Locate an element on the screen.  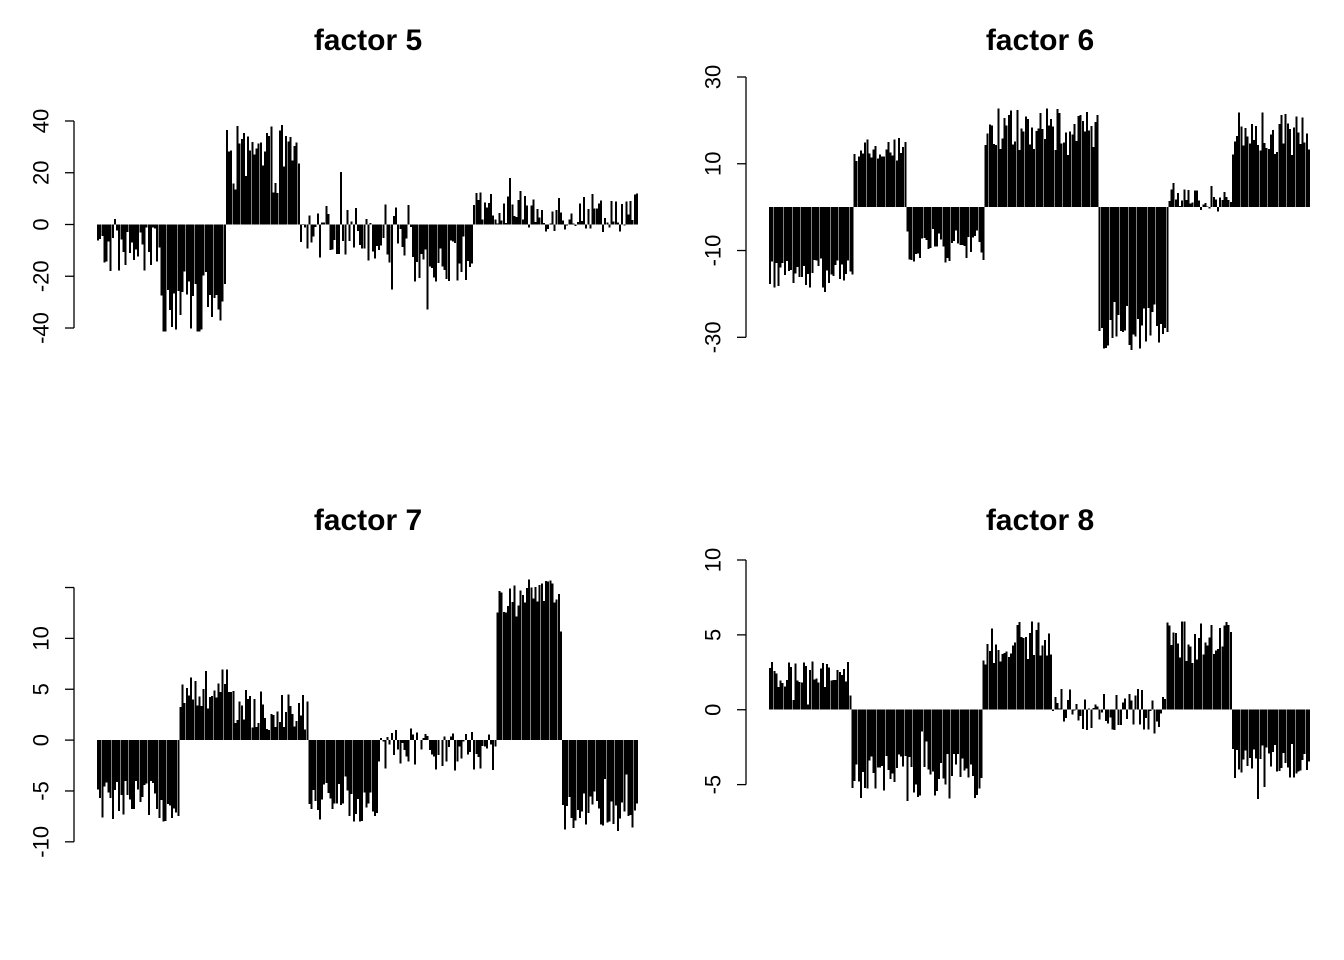
panel-title: factor 6 is located at coordinates (1040, 40).